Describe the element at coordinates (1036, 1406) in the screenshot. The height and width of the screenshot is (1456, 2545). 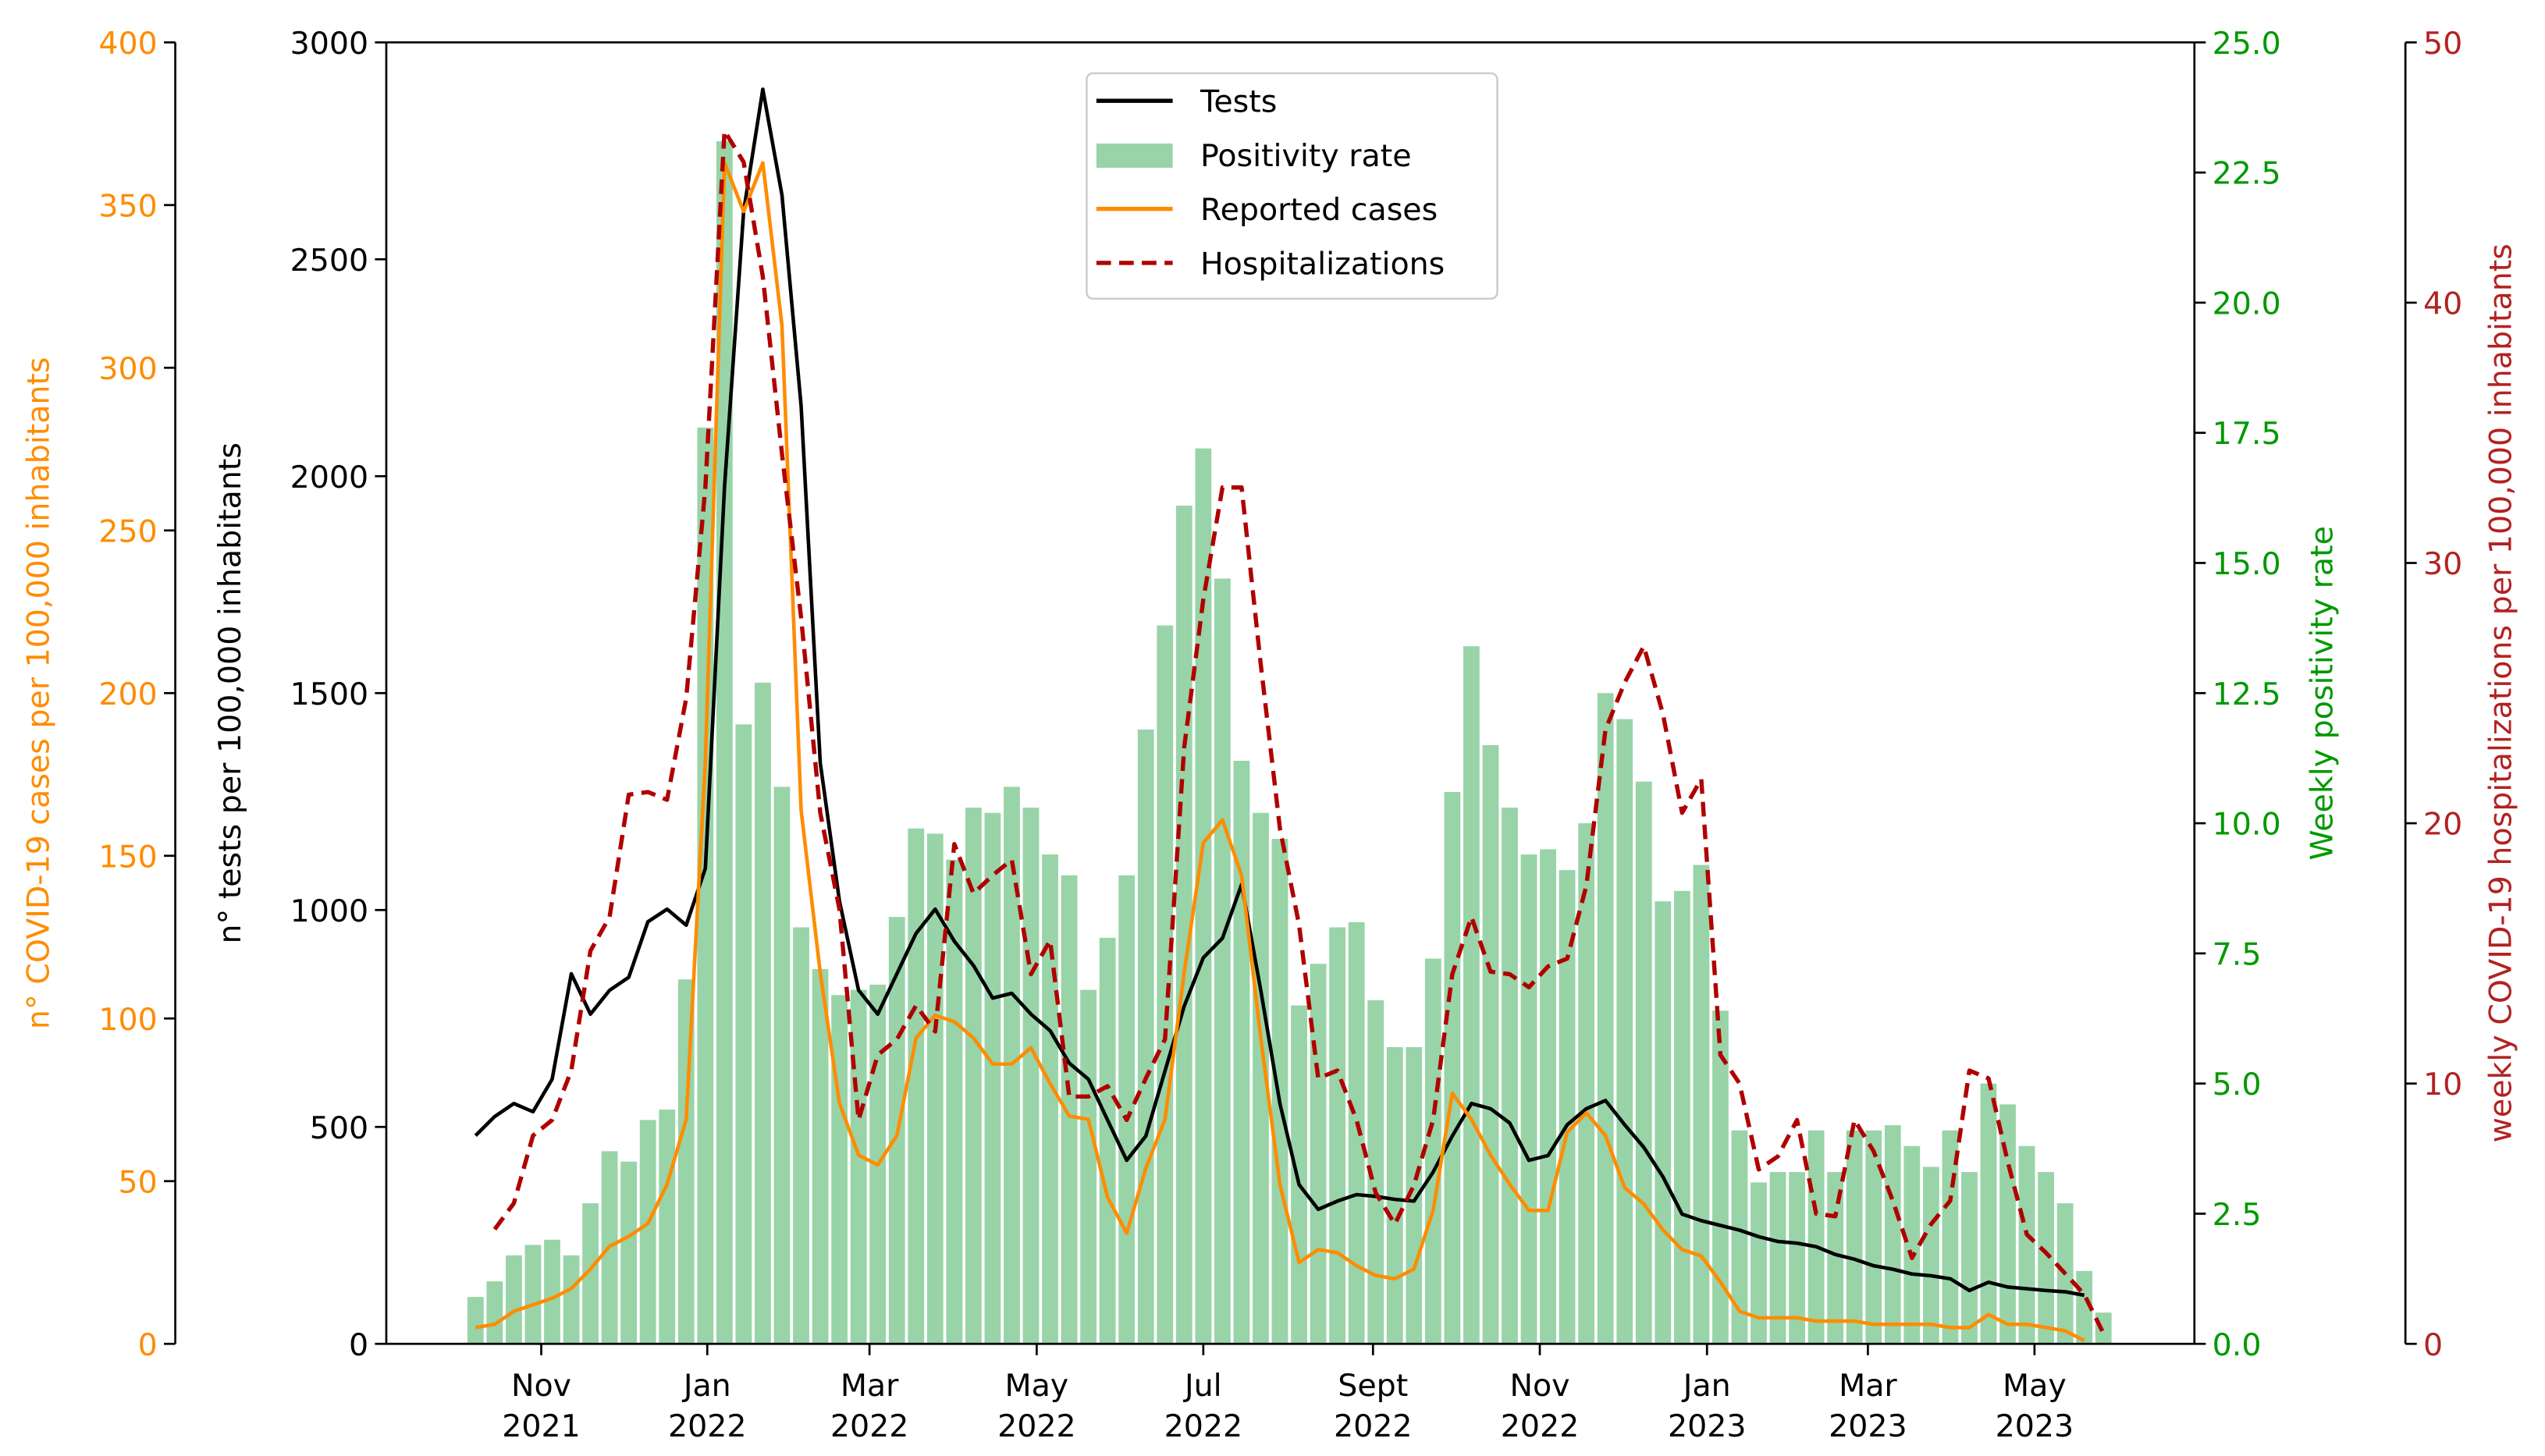
I see `x-tick-label: May 2022` at that location.